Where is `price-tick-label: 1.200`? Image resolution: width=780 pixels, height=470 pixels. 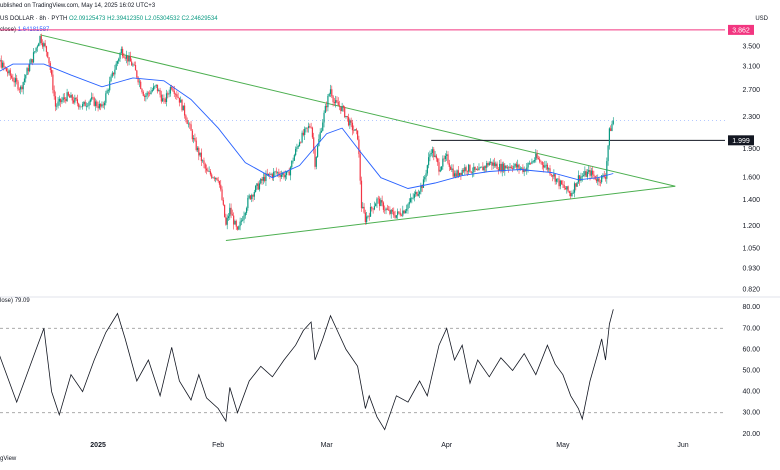
price-tick-label: 1.200 is located at coordinates (751, 226).